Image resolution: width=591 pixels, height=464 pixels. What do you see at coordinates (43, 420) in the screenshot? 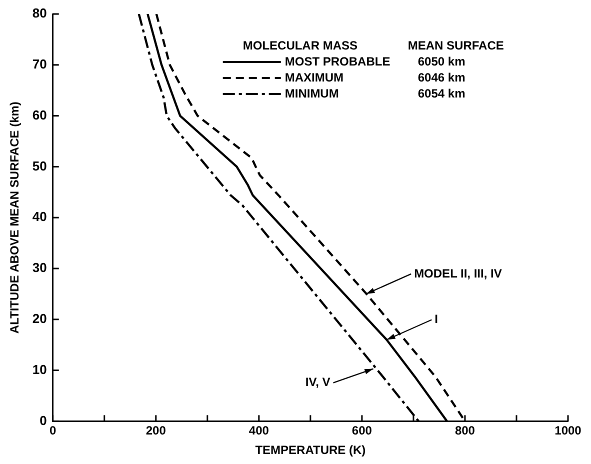
I see `y-tick-label: 0` at bounding box center [43, 420].